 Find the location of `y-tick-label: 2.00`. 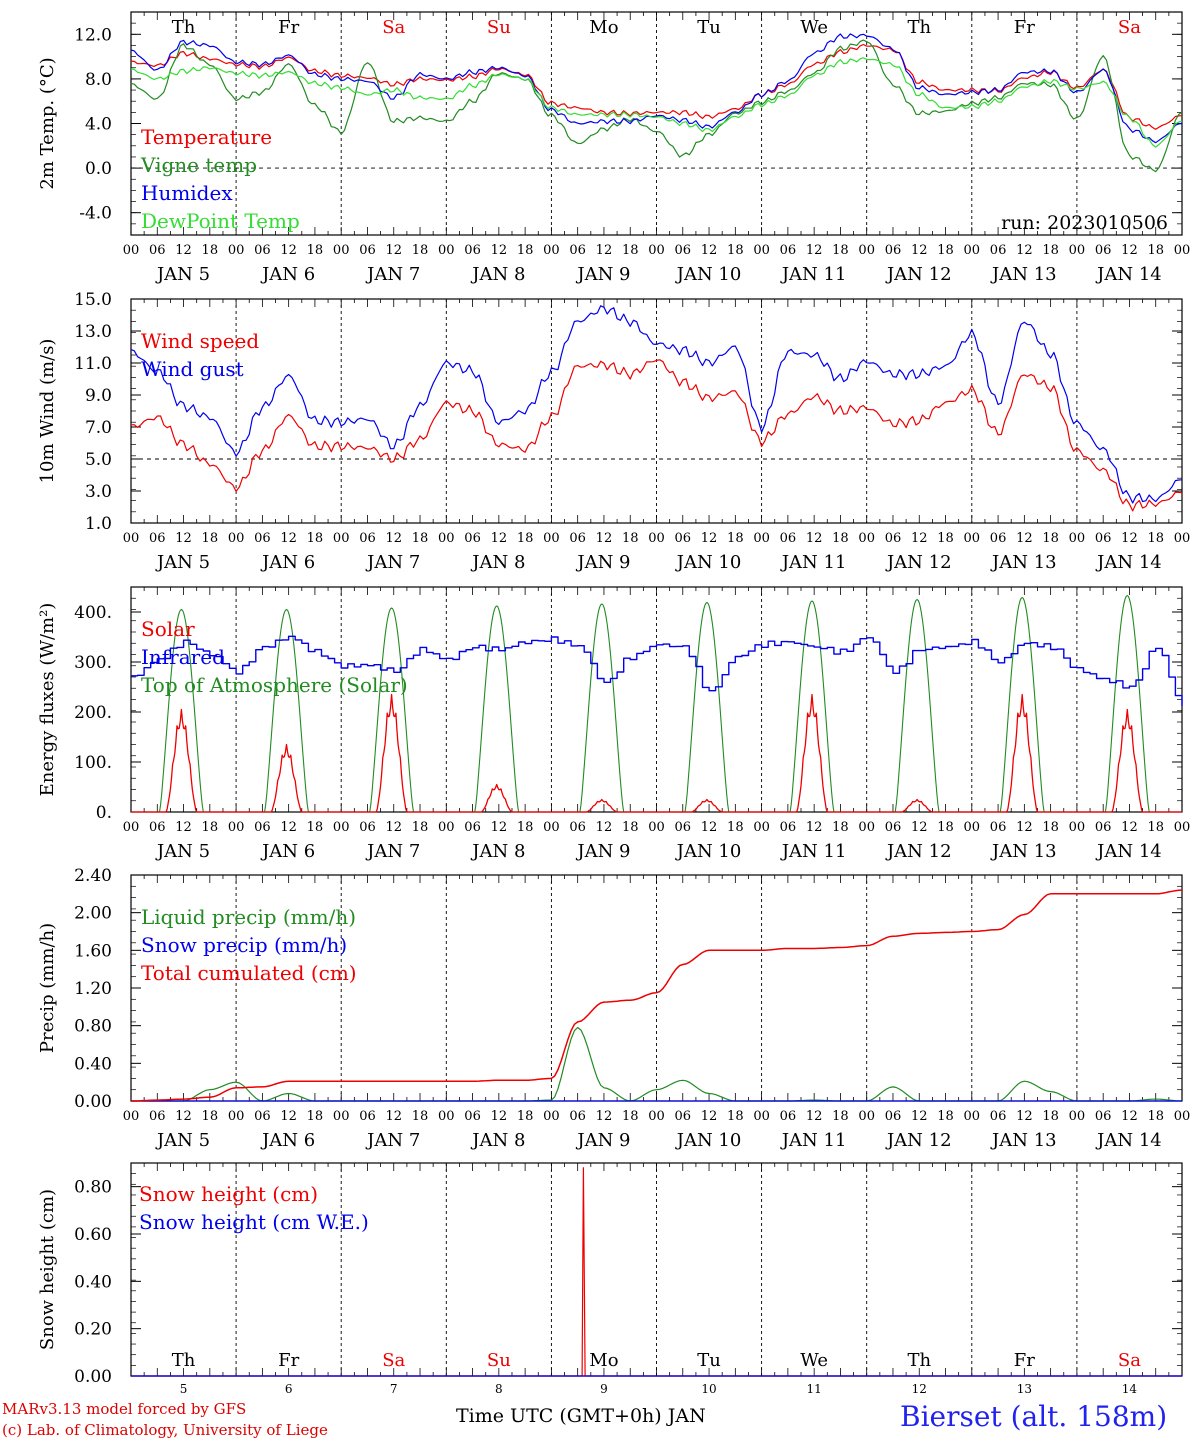

y-tick-label: 2.00 is located at coordinates (93, 914).